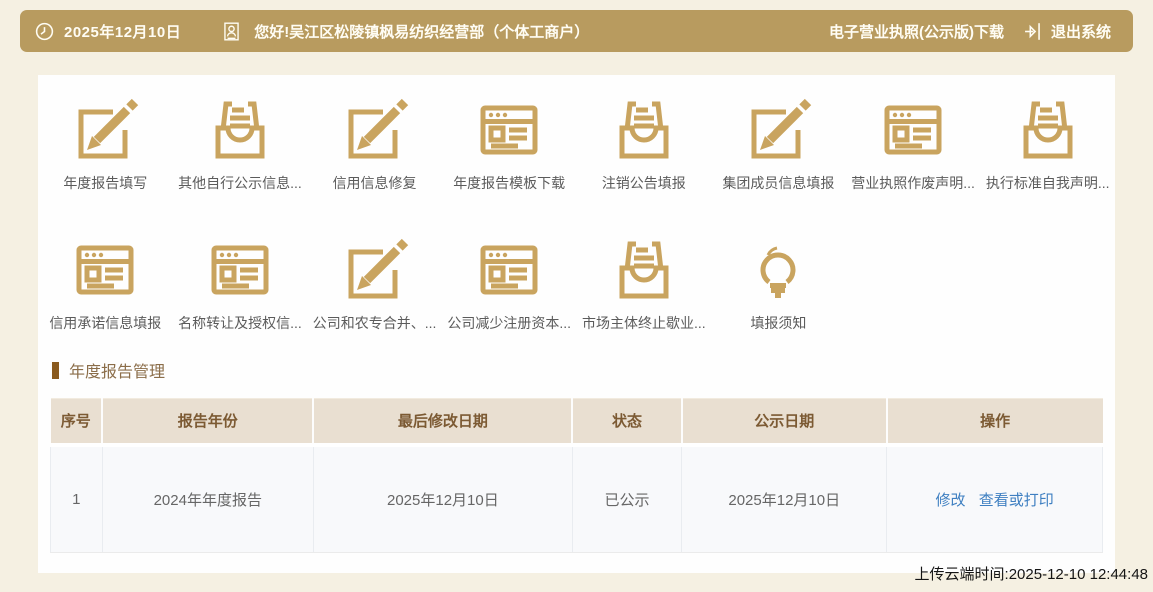  I want to click on cell-index: 1, so click(76, 497).